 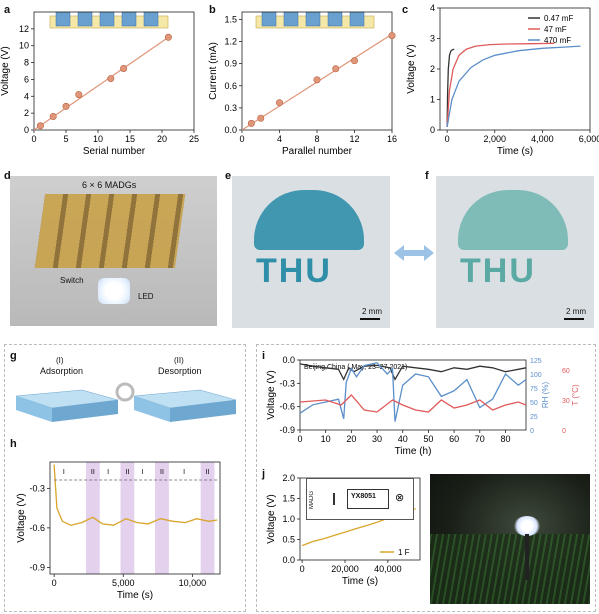 I want to click on photo-e-text: THU, so click(x=294, y=271).